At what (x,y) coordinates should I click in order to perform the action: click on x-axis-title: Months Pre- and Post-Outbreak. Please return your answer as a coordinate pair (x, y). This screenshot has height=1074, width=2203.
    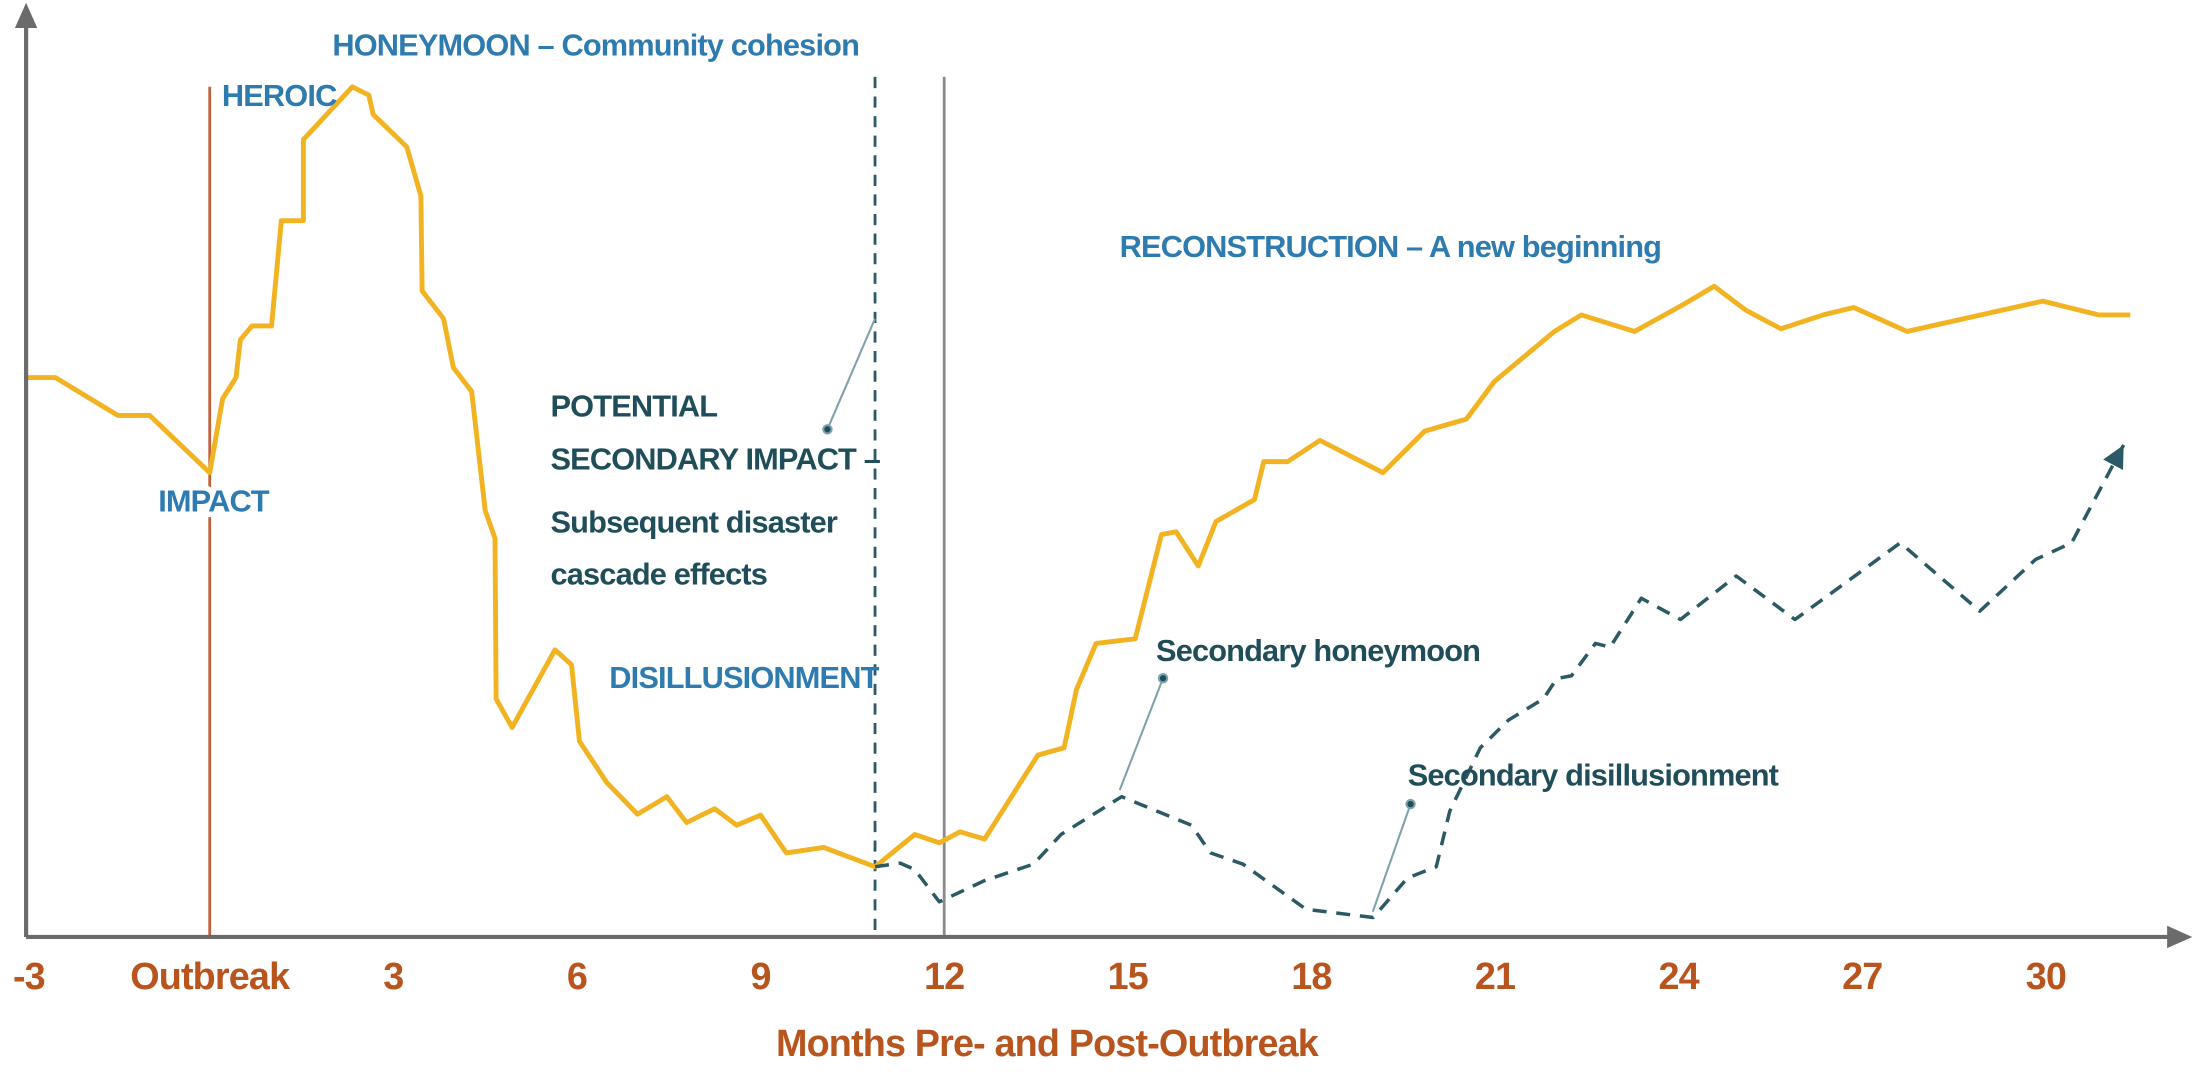
    Looking at the image, I should click on (1048, 1043).